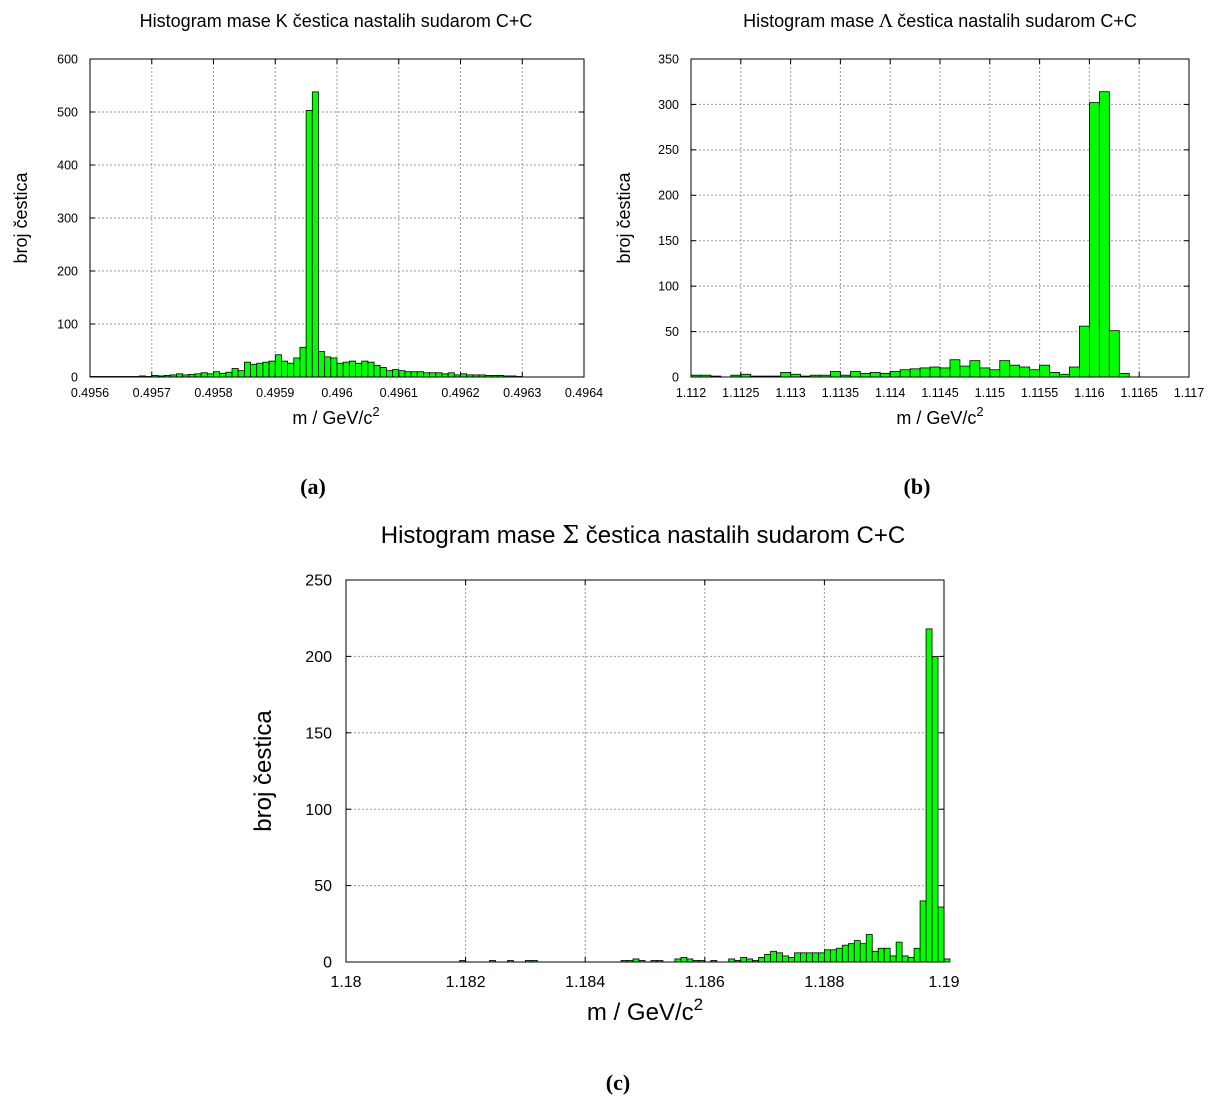 Image resolution: width=1209 pixels, height=1097 pixels. I want to click on chart-b-xlabel: m / GeV/c2, so click(939, 416).